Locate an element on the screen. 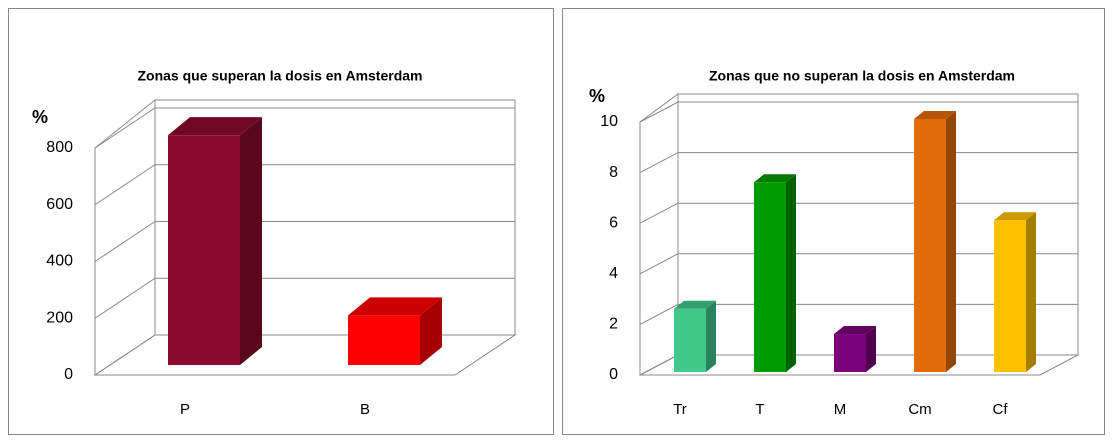 The width and height of the screenshot is (1112, 444). x-tick-label: Cm is located at coordinates (919, 409).